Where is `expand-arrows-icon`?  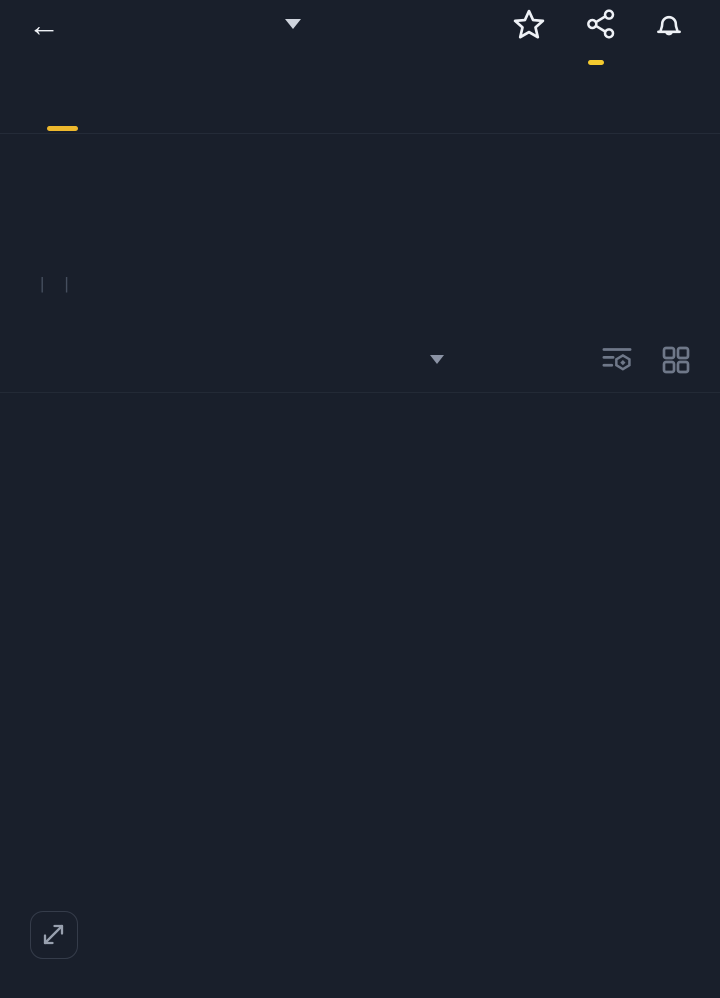
expand-arrows-icon is located at coordinates (53, 934).